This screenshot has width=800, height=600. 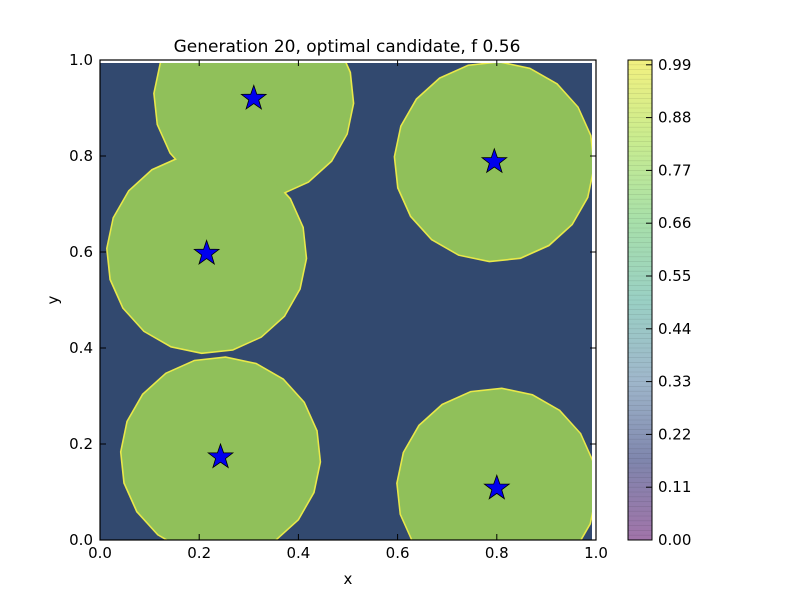 I want to click on y-tick-label: 0.4, so click(x=81, y=348).